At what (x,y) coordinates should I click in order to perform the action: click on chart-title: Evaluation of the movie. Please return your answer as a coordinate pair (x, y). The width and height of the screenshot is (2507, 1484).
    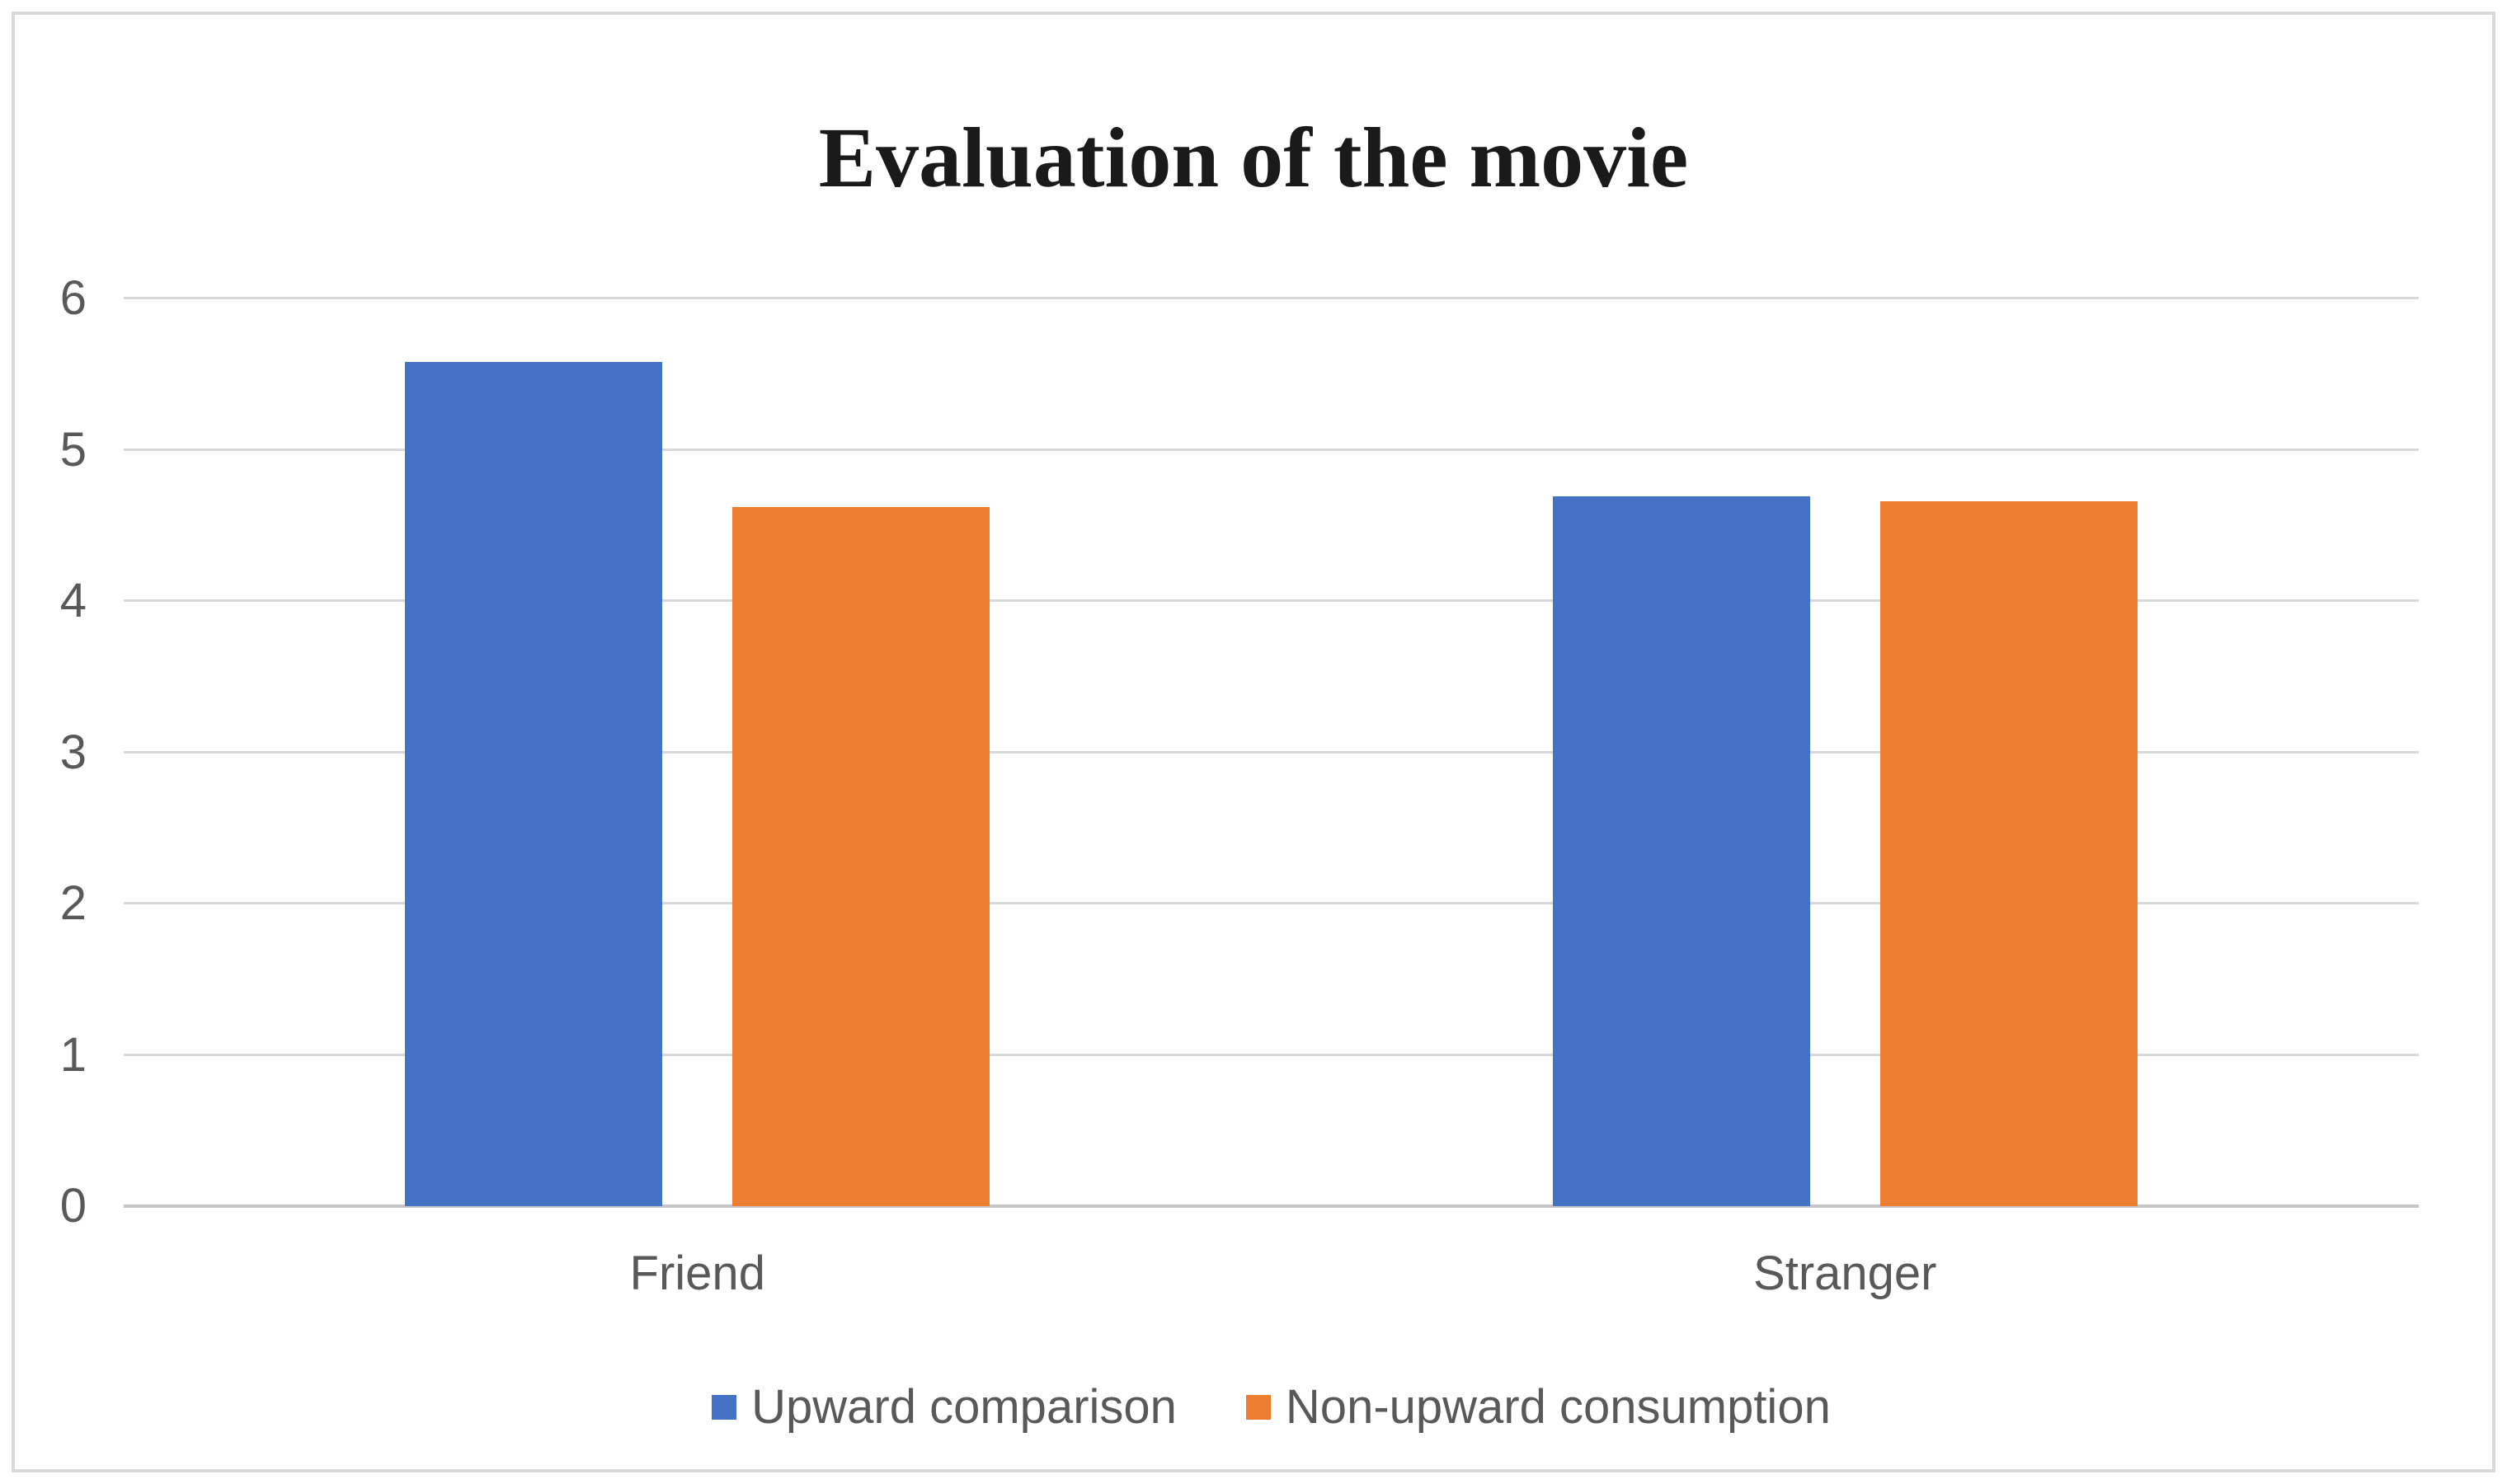
    Looking at the image, I should click on (1253, 157).